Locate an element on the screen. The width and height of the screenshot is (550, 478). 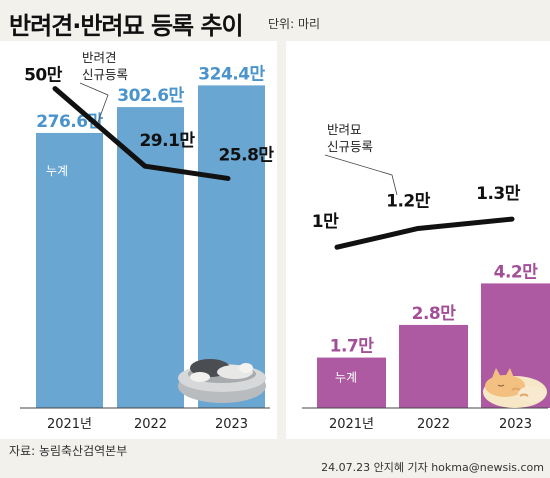
dog-x-tick-label: 2023 is located at coordinates (231, 424).